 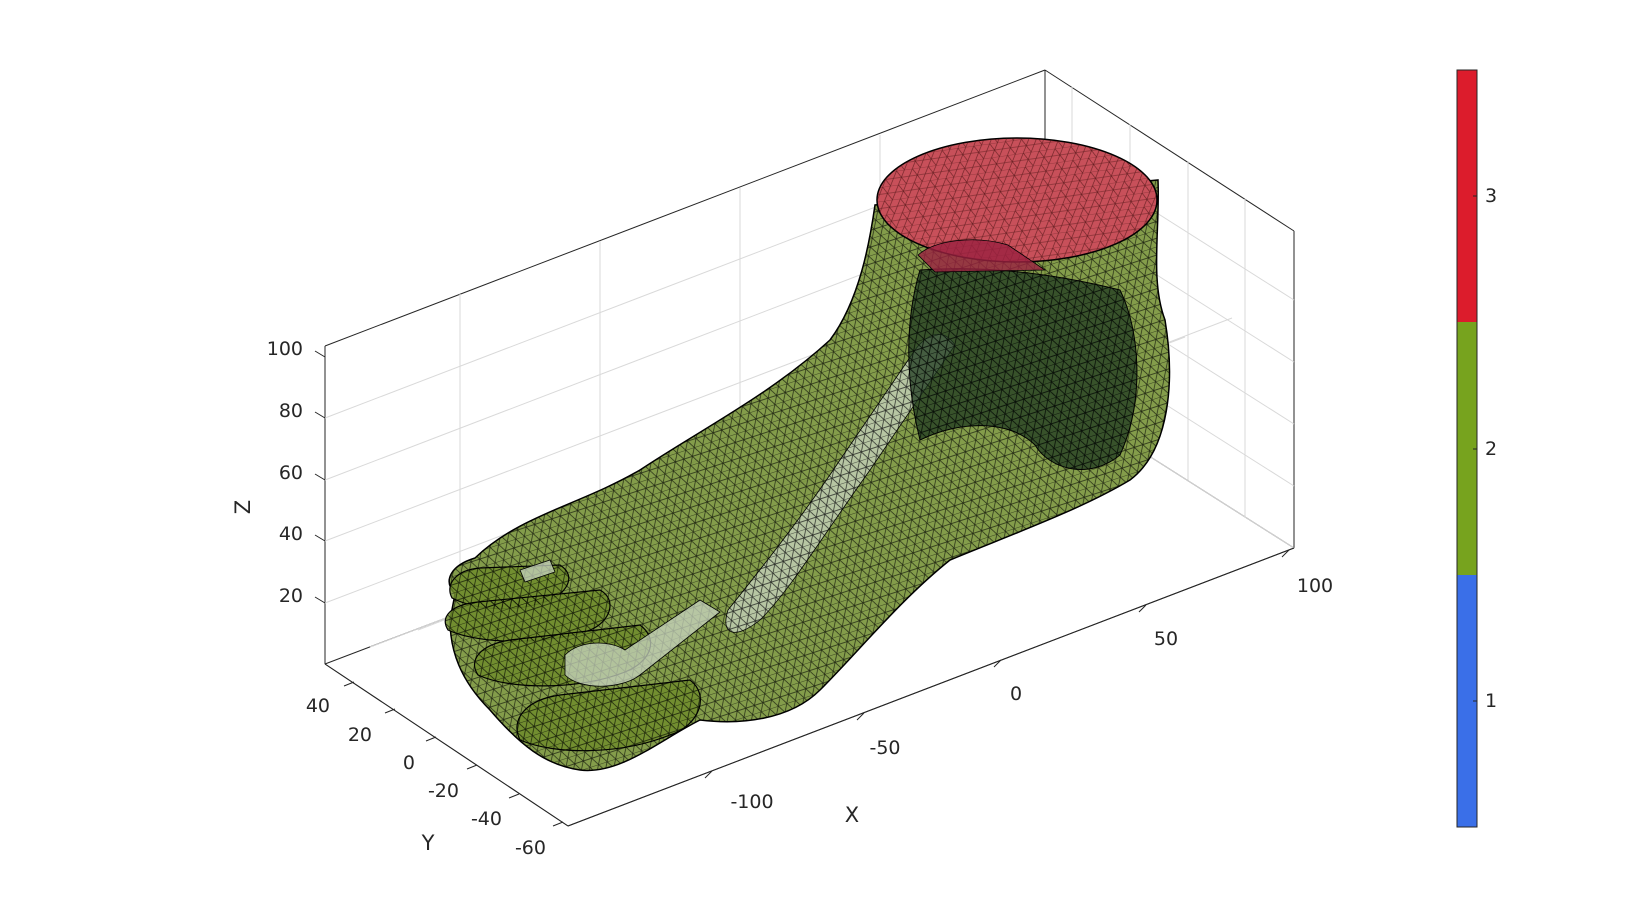 I want to click on x-tick-label: 50, so click(x=1166, y=639).